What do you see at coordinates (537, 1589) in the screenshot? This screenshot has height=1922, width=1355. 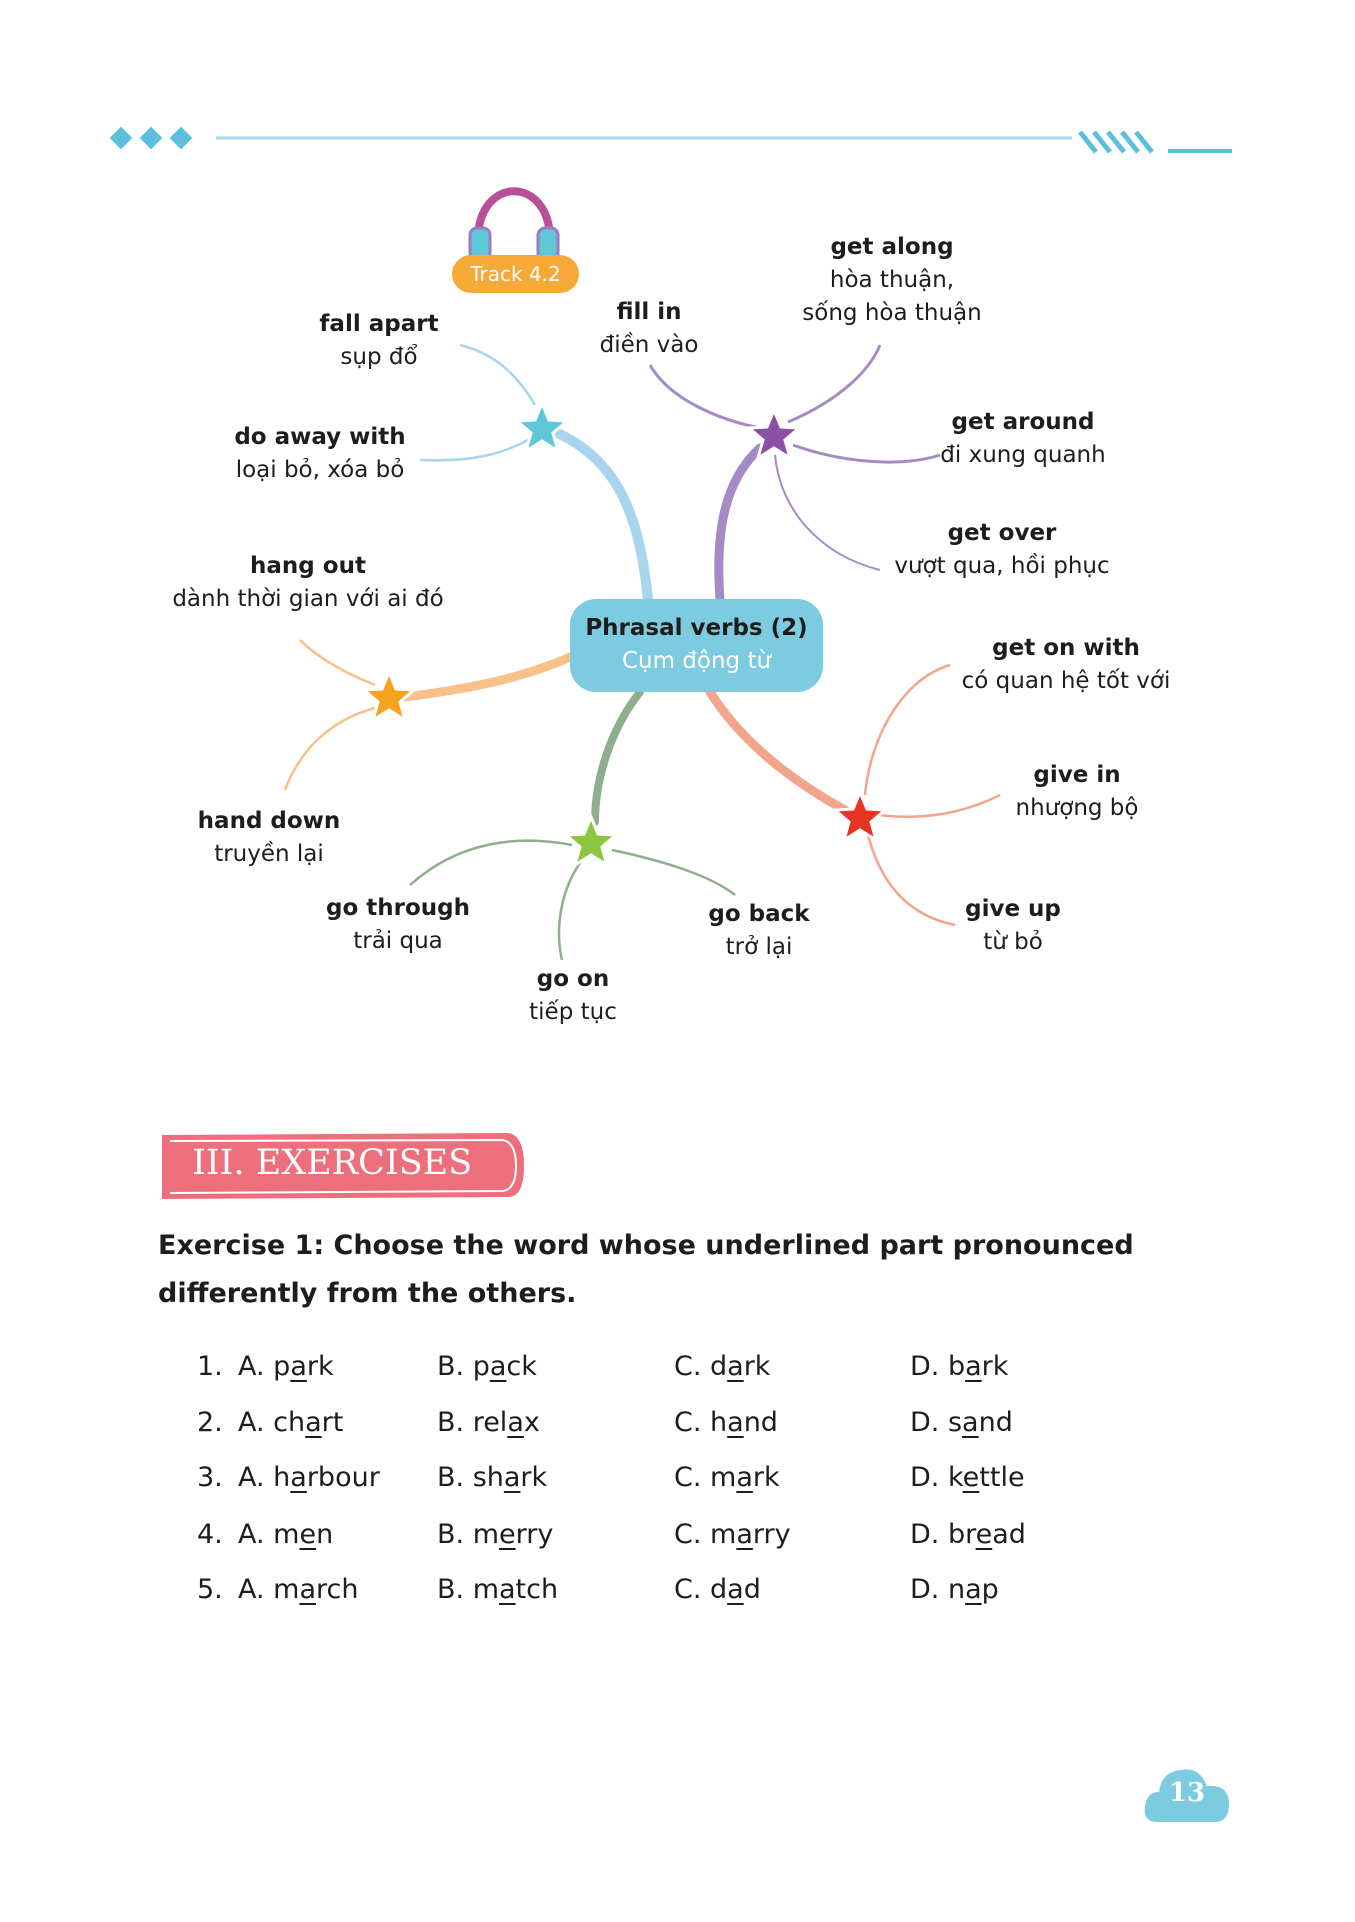 I see `word-part: tch` at bounding box center [537, 1589].